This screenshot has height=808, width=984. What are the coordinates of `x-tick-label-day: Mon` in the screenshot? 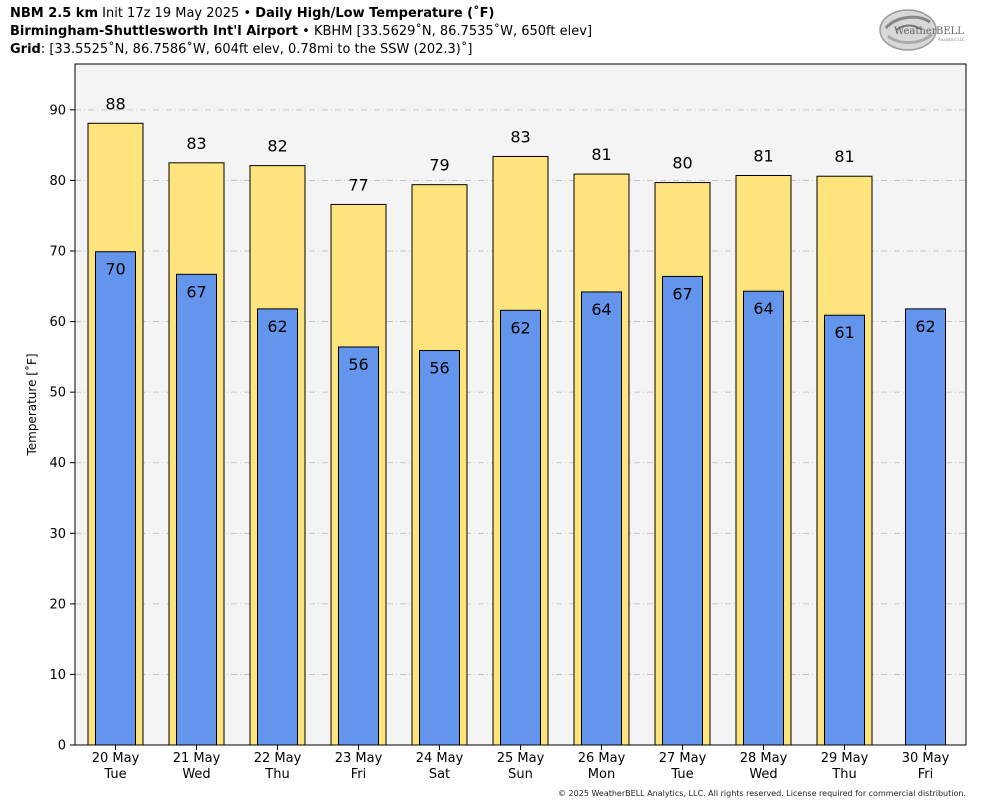 It's located at (601, 774).